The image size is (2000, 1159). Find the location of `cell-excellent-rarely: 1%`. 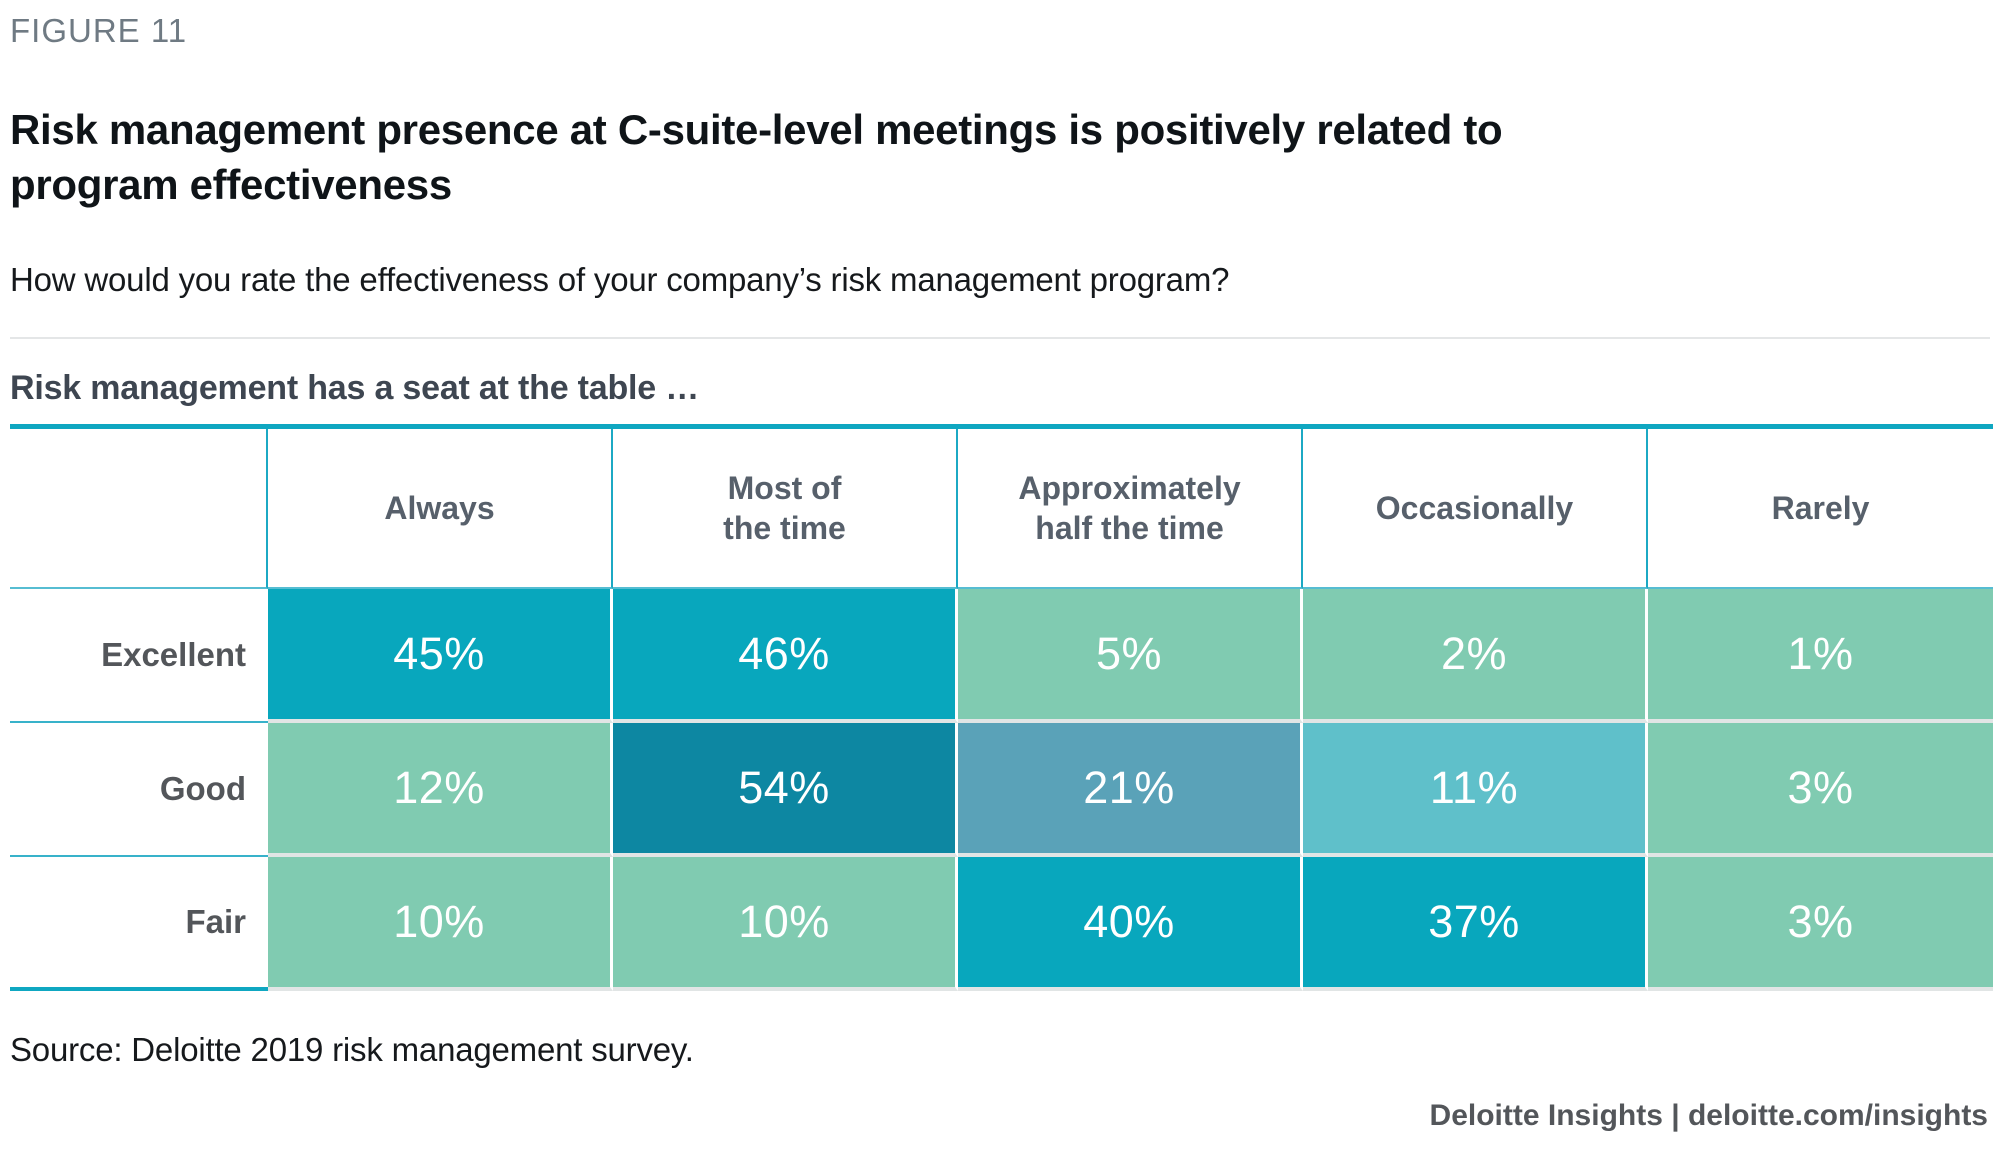

cell-excellent-rarely: 1% is located at coordinates (1820, 655).